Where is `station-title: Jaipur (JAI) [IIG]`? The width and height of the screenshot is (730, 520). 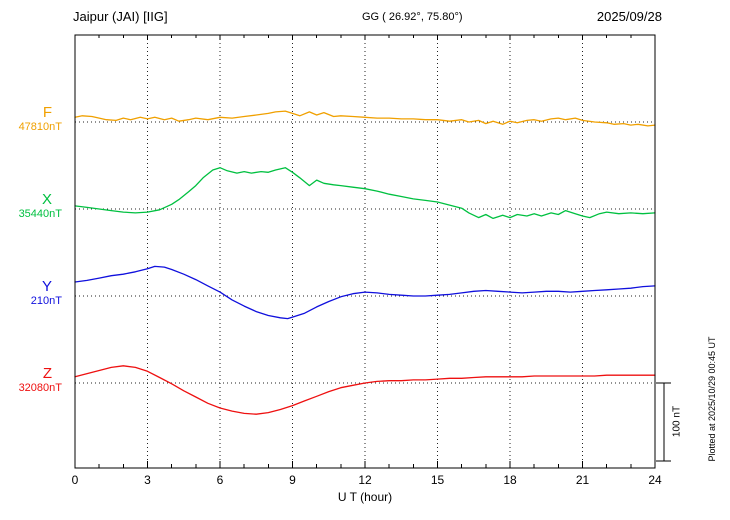
station-title: Jaipur (JAI) [IIG] is located at coordinates (120, 16).